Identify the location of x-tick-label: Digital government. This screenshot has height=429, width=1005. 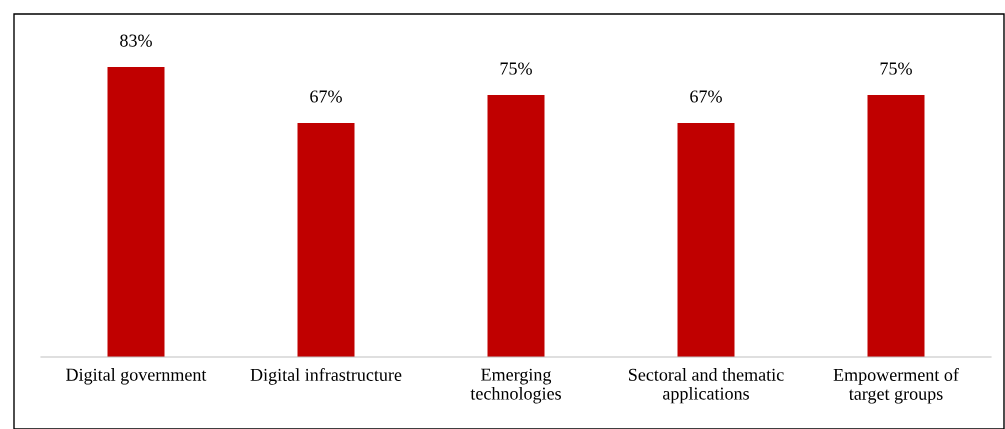
(136, 376).